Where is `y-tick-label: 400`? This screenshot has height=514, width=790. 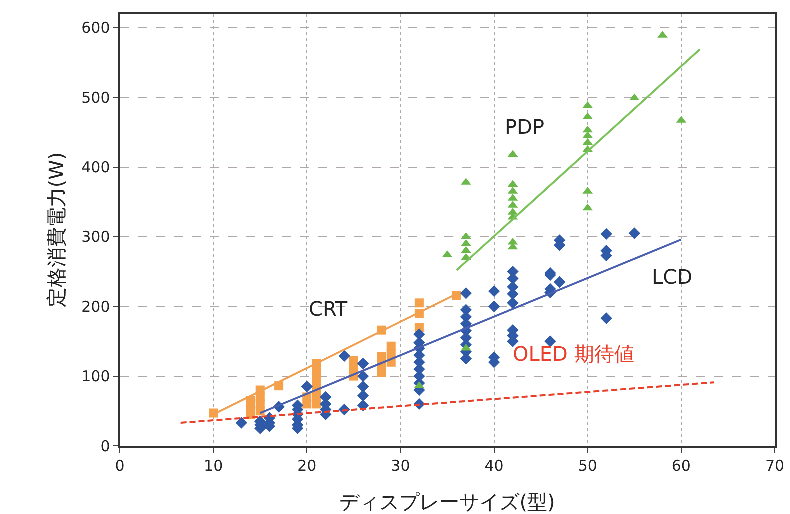
y-tick-label: 400 is located at coordinates (96, 167).